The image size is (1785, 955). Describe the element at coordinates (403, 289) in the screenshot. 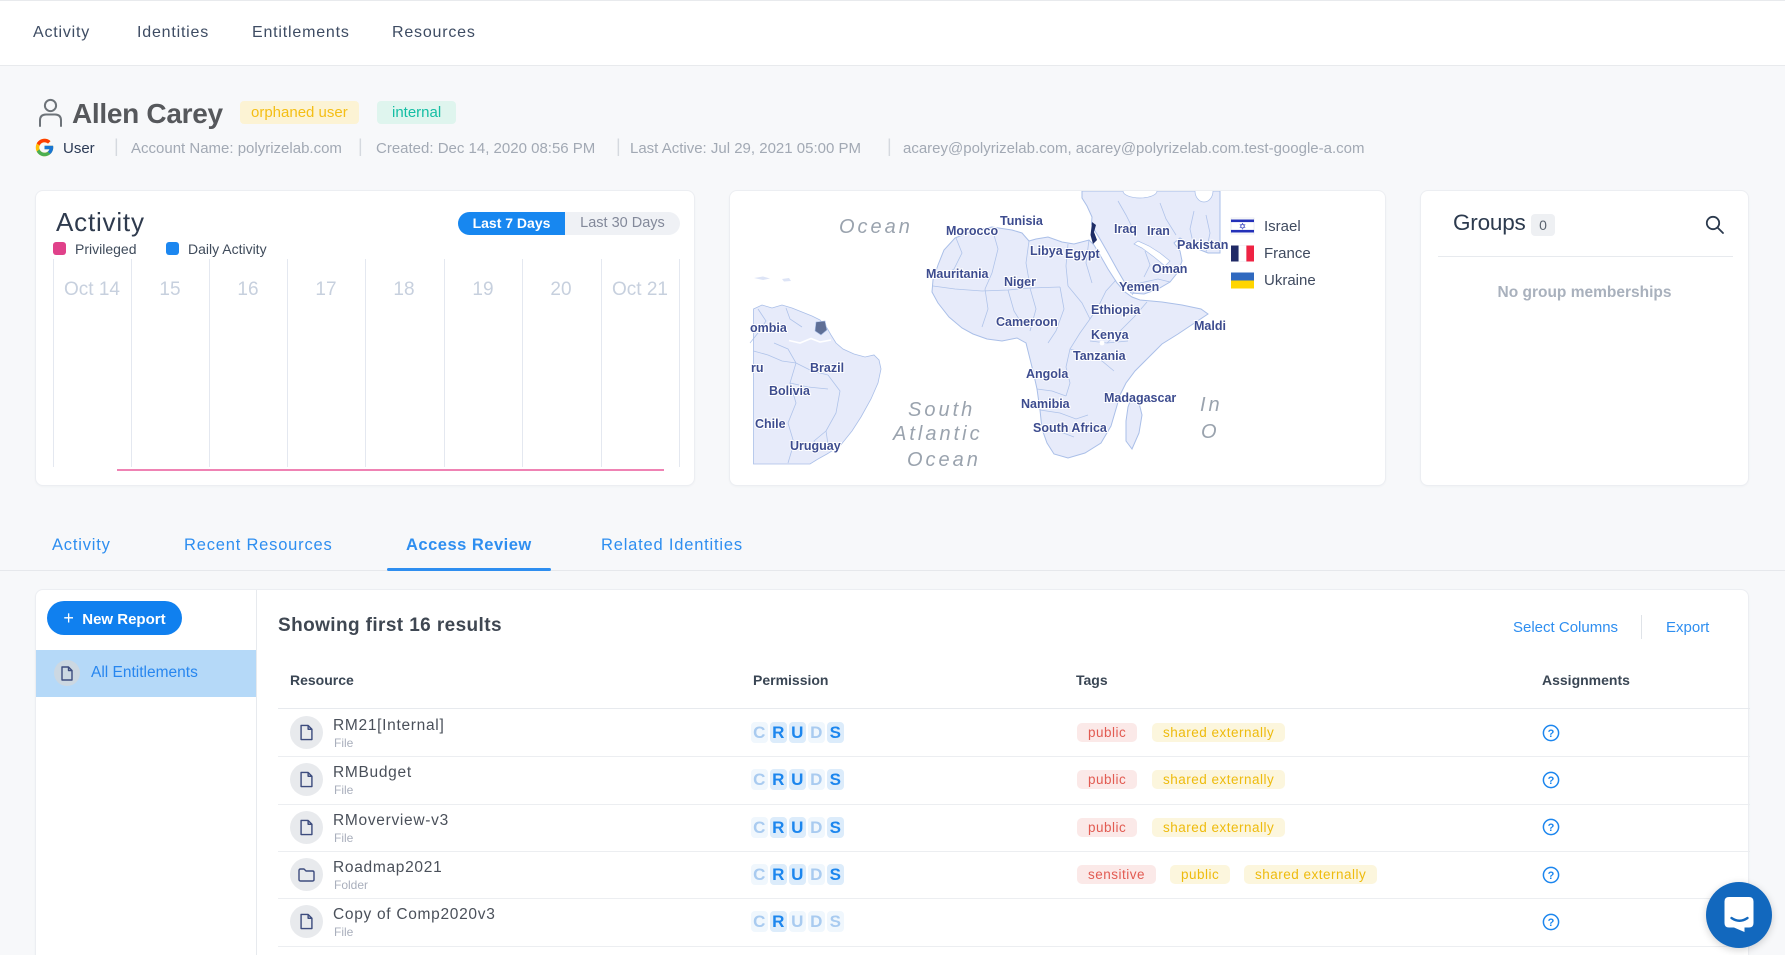

I see `svg-text: 18` at that location.